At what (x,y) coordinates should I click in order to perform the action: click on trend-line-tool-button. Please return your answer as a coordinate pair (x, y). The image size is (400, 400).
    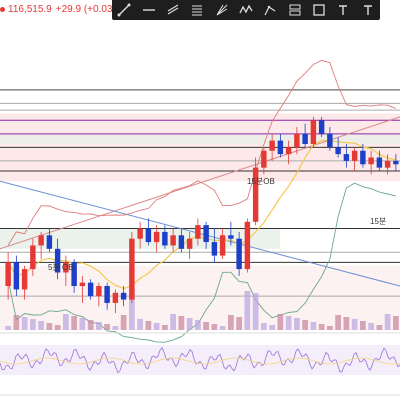
    Looking at the image, I should click on (124, 10).